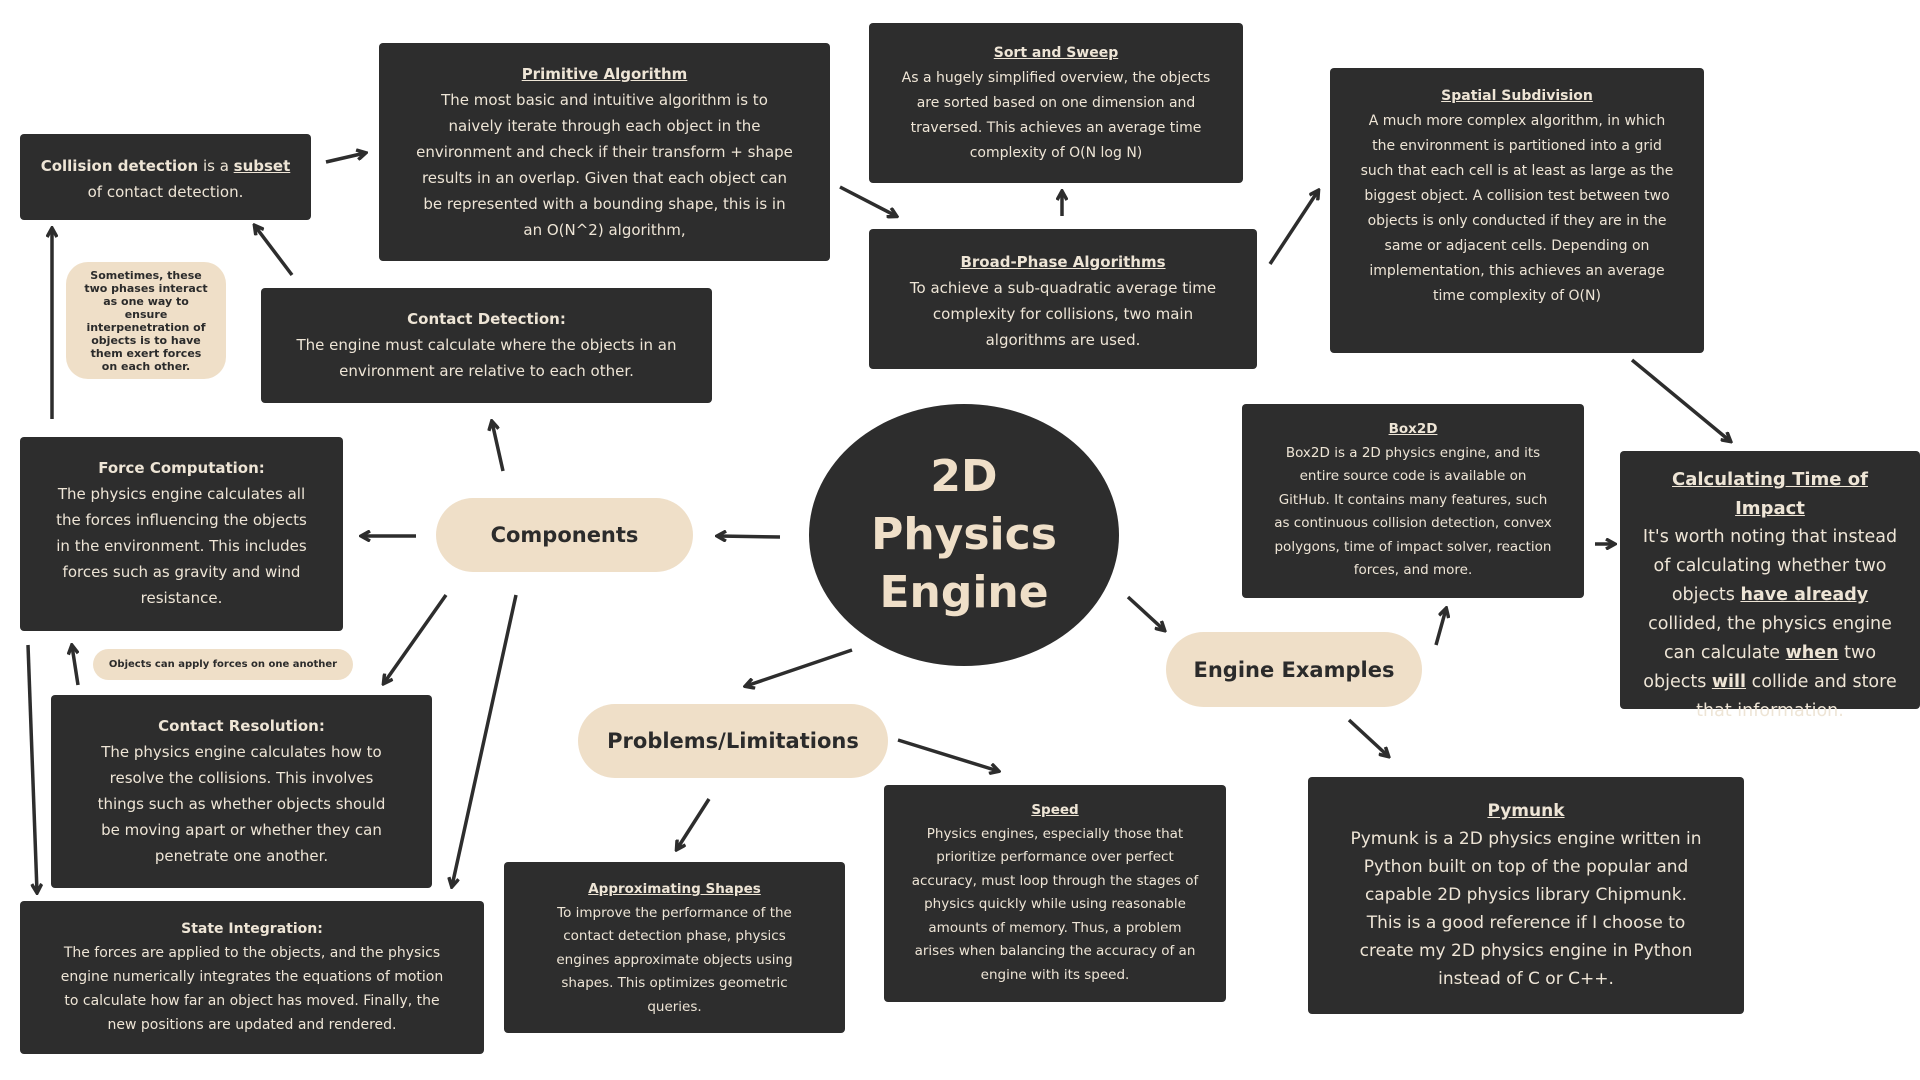  I want to click on collision-detection-term: Collision detection, so click(119, 166).